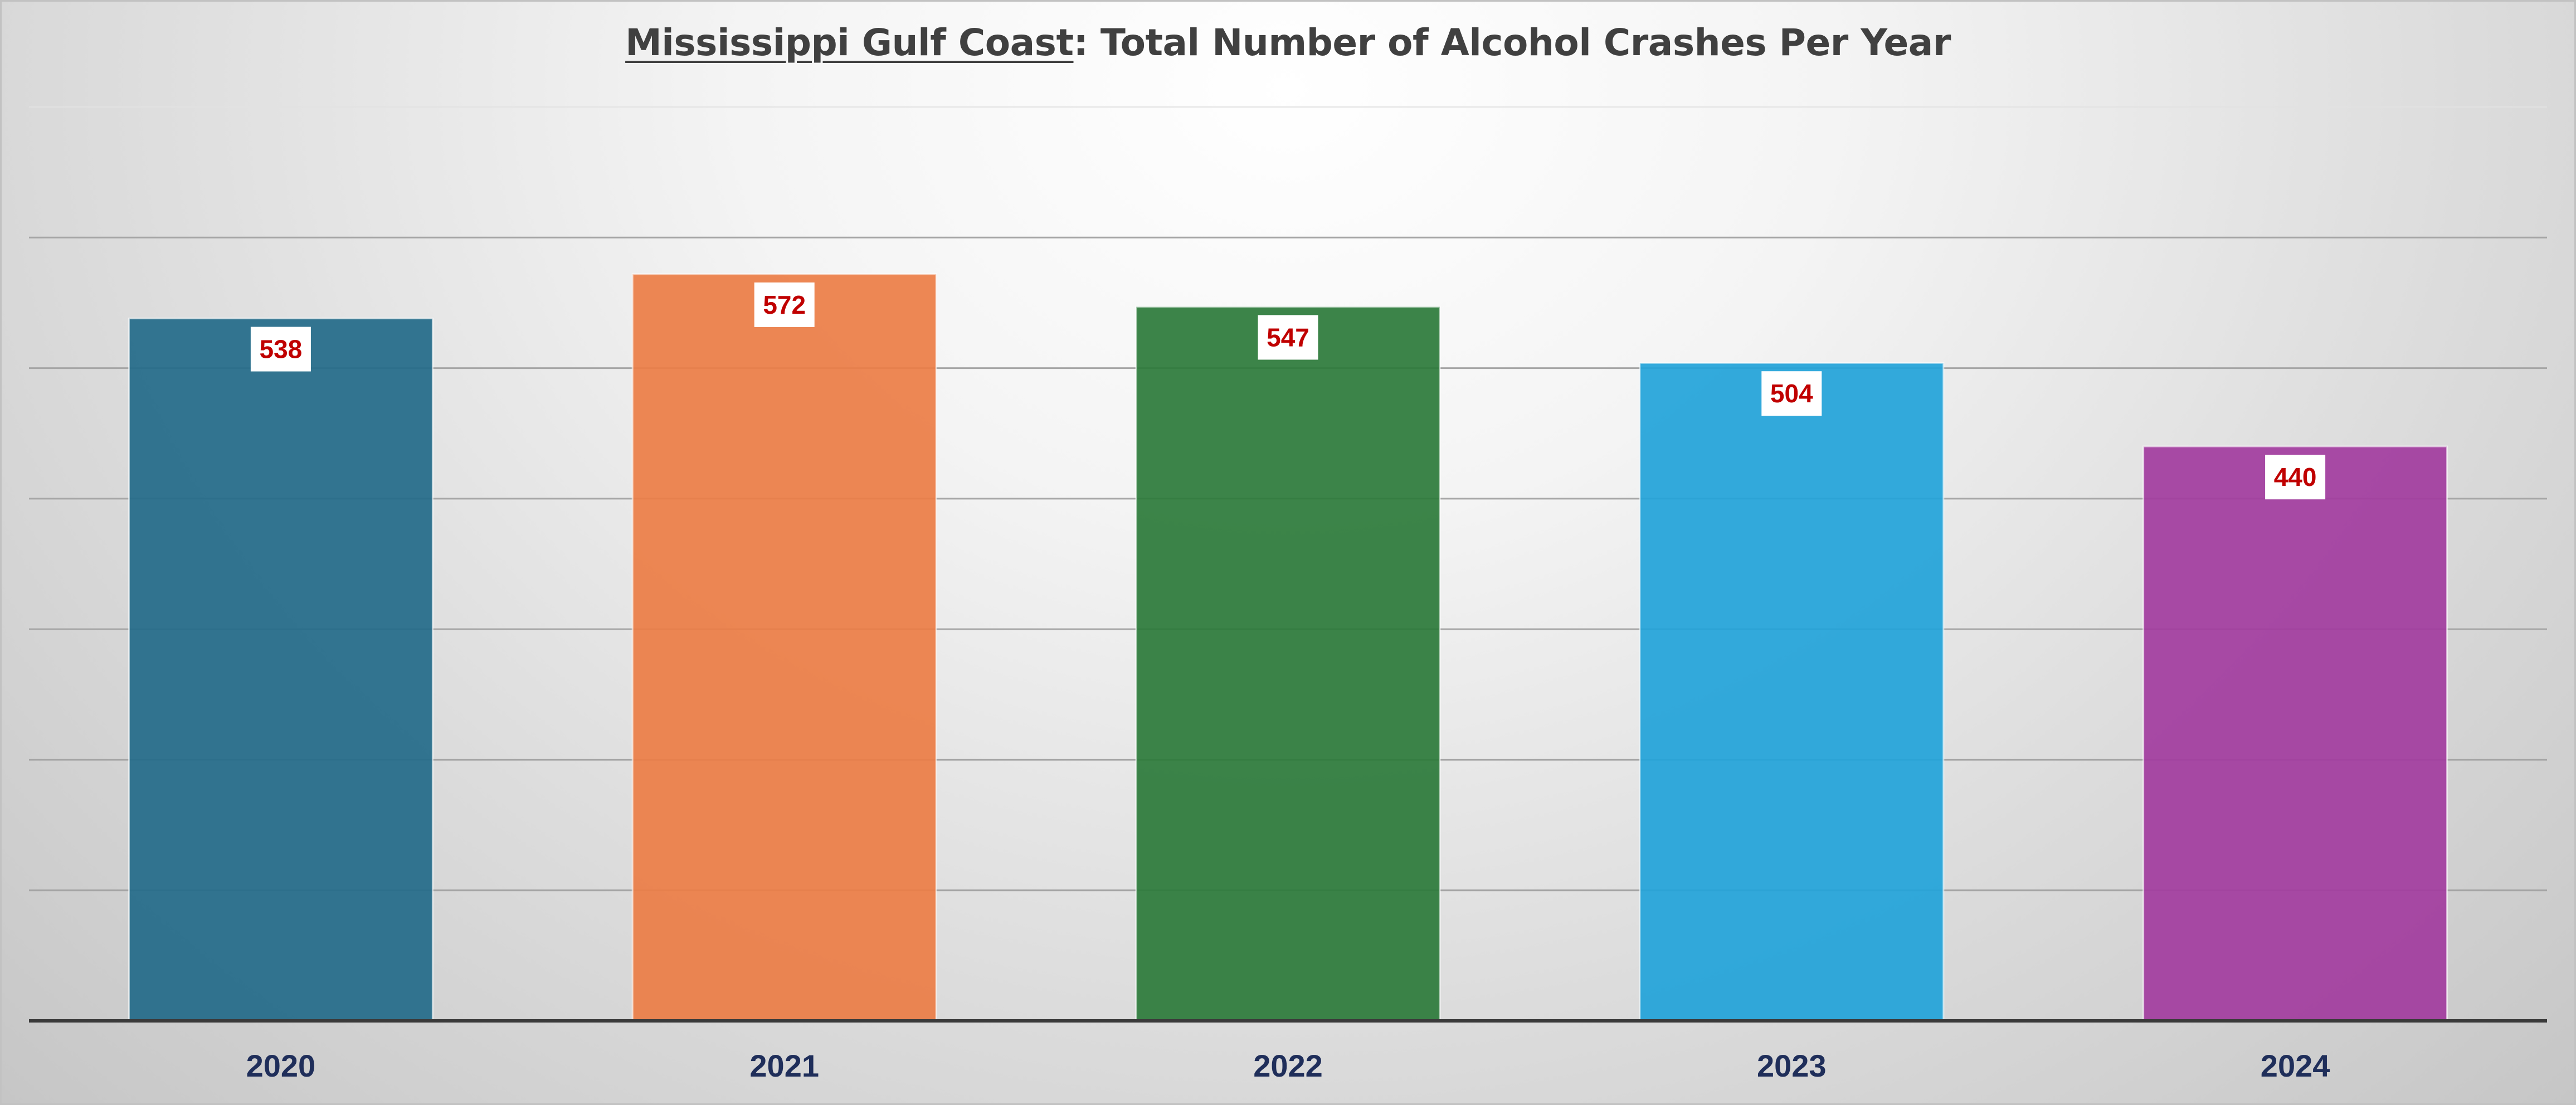  I want to click on data-label-box-2024, so click(2295, 477).